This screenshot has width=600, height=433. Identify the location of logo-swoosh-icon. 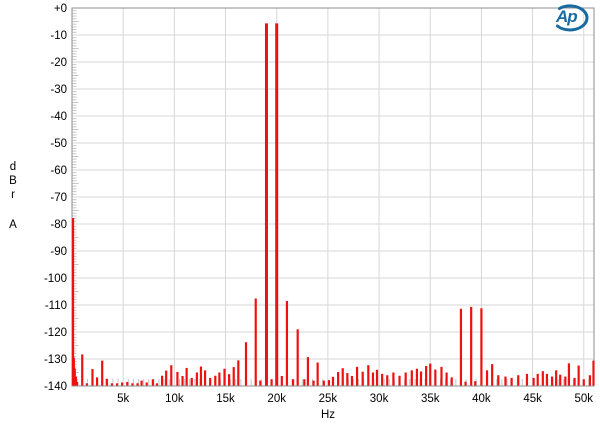
(572, 18).